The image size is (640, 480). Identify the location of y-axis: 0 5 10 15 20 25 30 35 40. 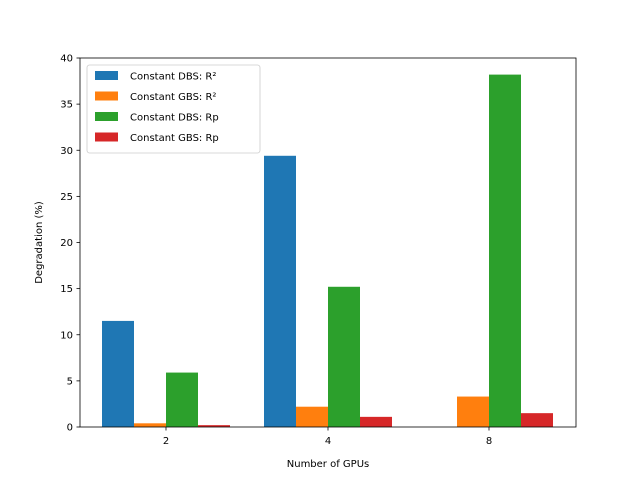
(70, 244).